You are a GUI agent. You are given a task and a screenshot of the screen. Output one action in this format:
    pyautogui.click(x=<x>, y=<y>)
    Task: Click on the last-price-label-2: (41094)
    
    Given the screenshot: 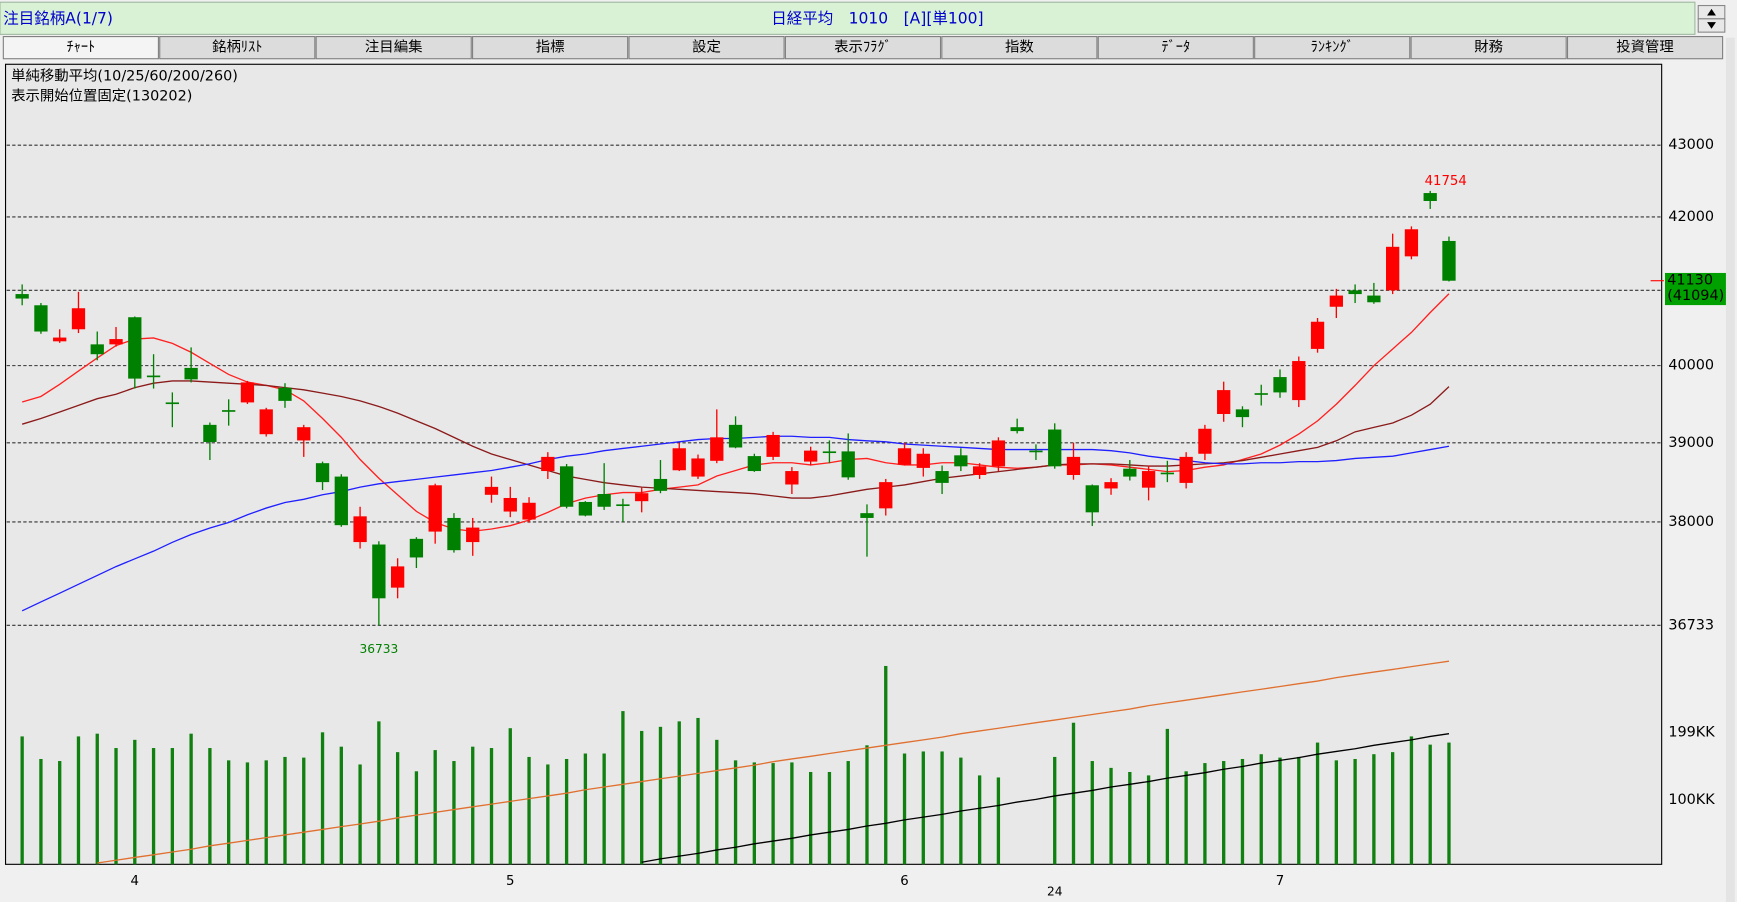 What is the action you would take?
    pyautogui.click(x=1695, y=296)
    